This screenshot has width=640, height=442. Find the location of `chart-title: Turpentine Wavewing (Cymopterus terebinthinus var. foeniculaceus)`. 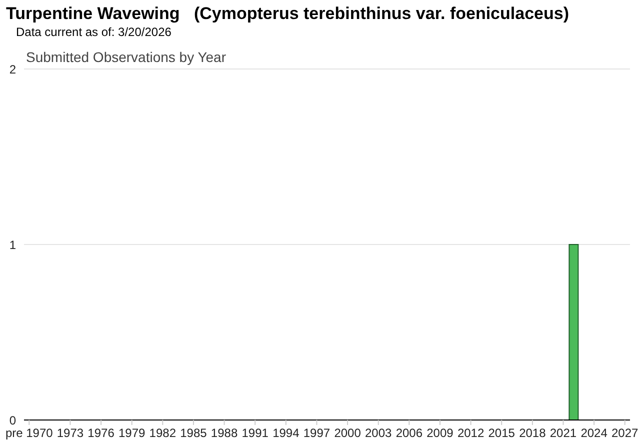

chart-title: Turpentine Wavewing (Cymopterus terebinthinus var. foeniculaceus) is located at coordinates (287, 14).